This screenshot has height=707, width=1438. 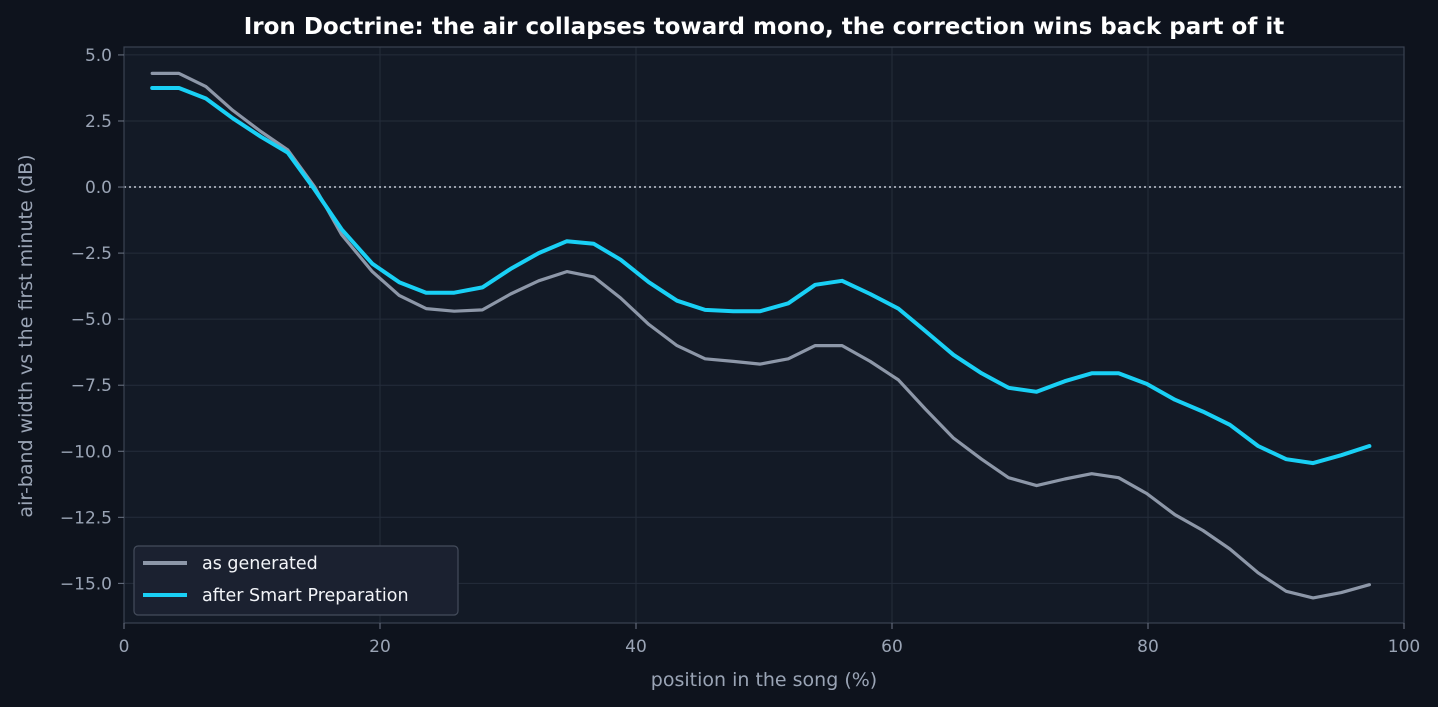 I want to click on x-axis-label: position in the song (%), so click(x=764, y=680).